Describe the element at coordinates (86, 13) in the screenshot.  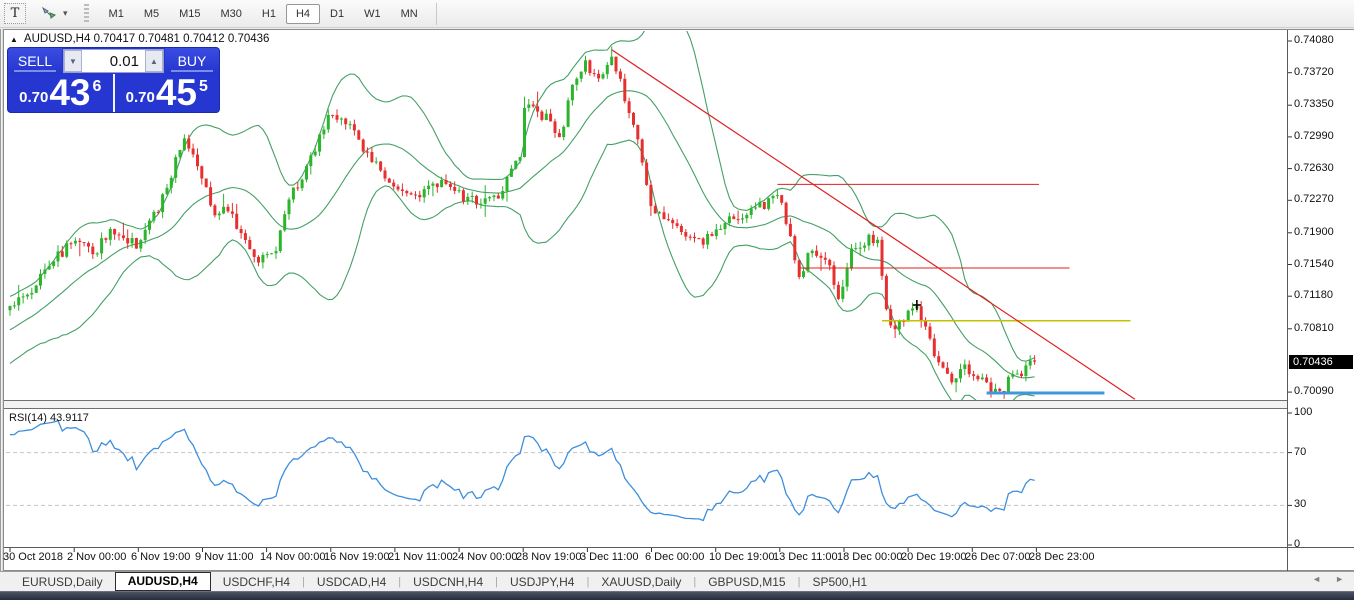
I see `toolbar-grip` at that location.